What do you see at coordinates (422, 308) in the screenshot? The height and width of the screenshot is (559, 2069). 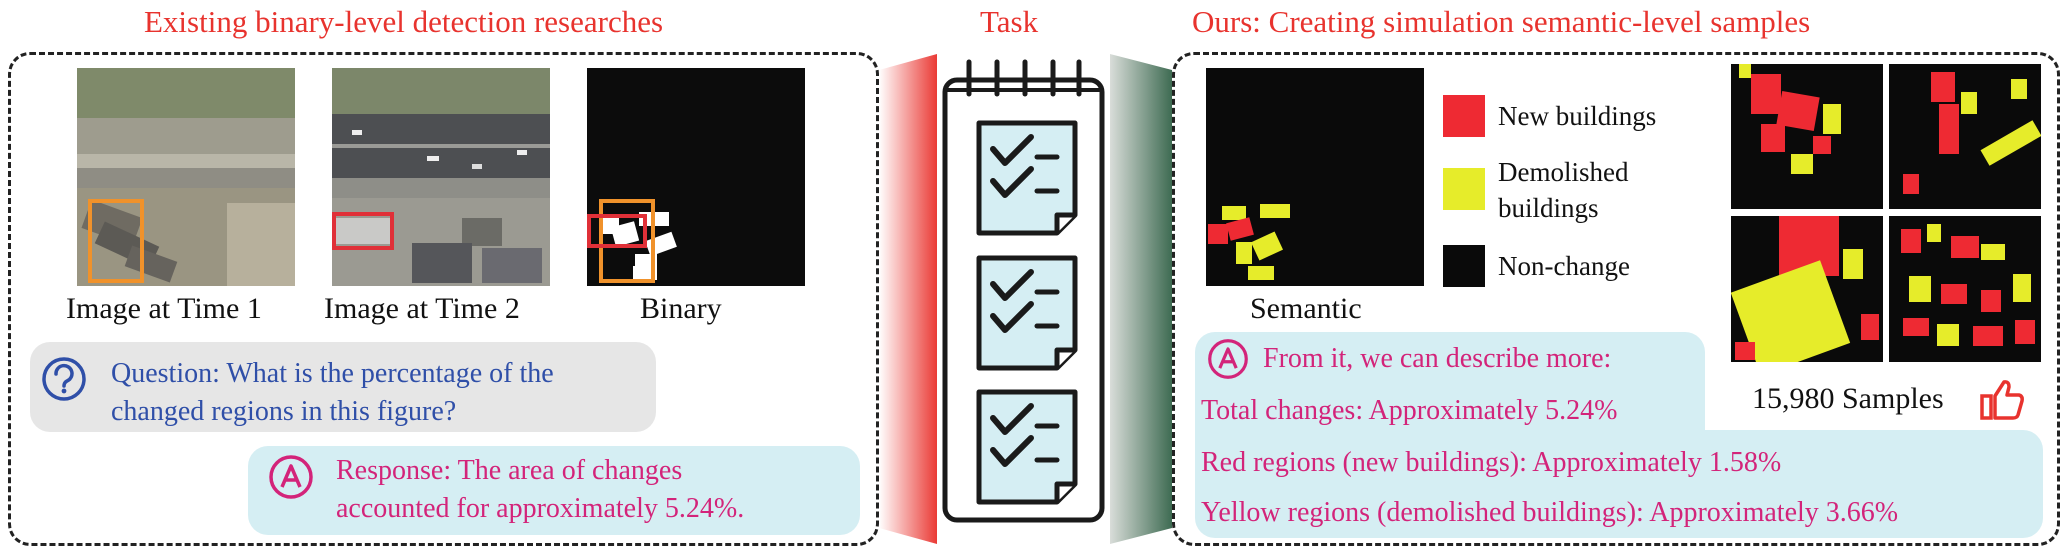 I see `caption-time-2: Image at Time 2` at bounding box center [422, 308].